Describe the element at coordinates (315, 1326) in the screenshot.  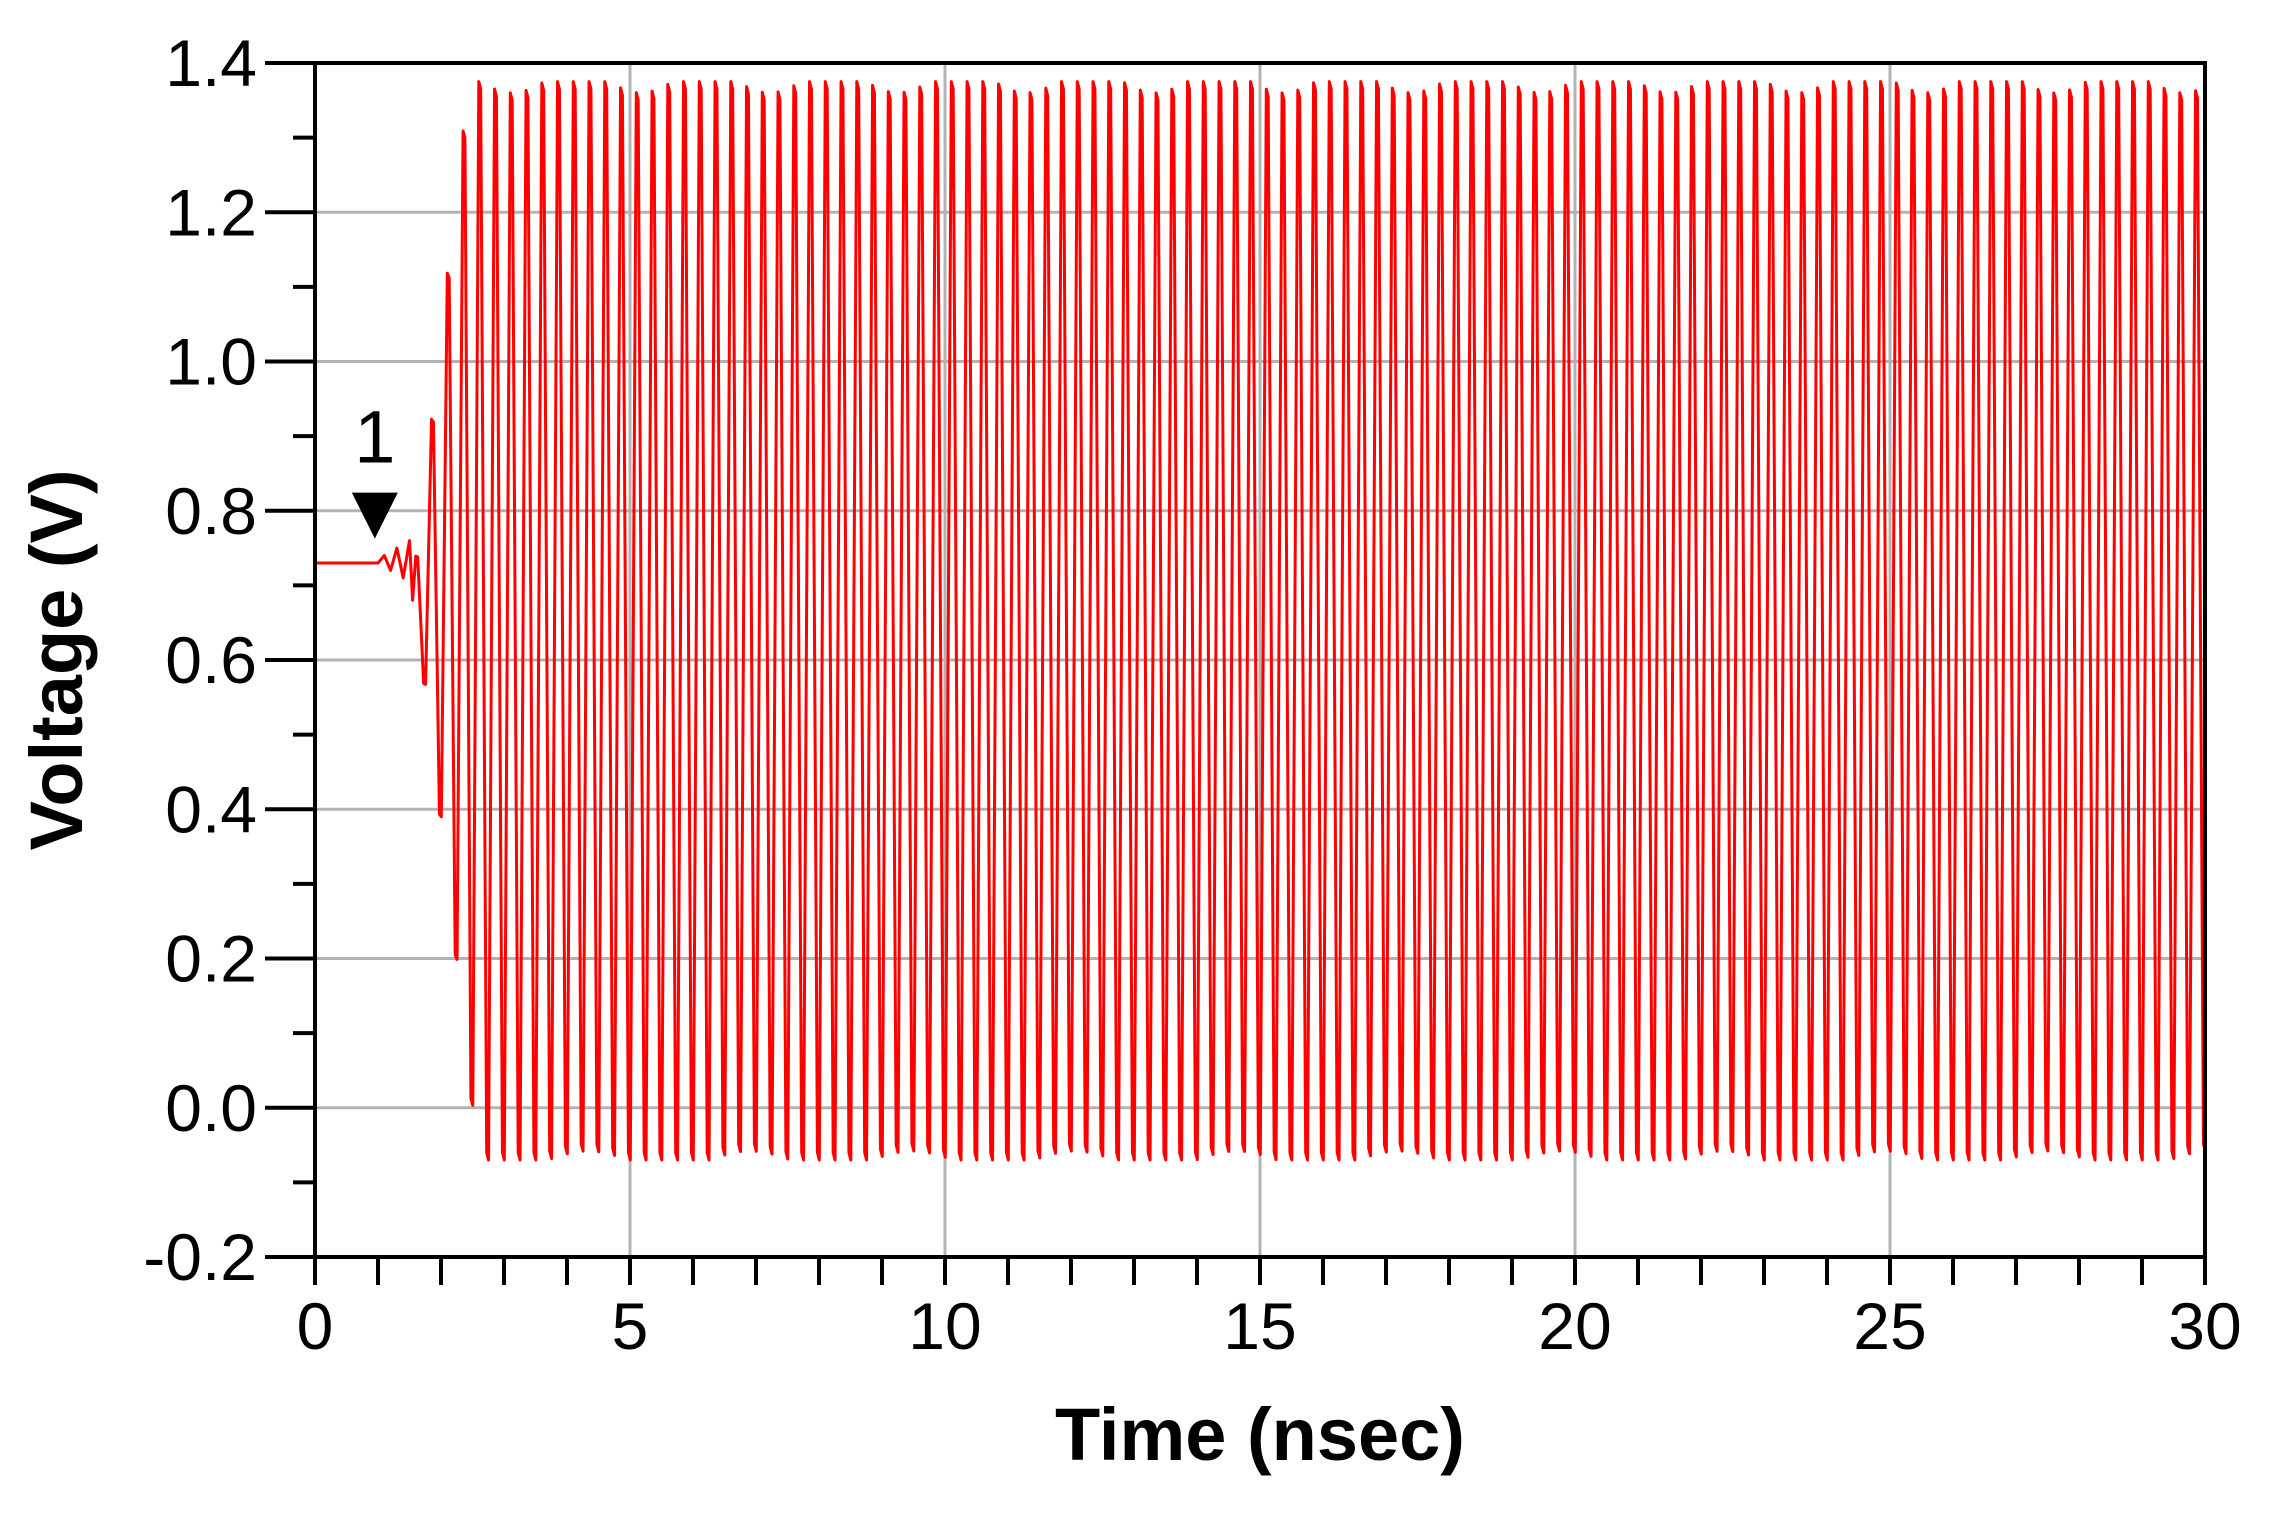
I see `x-tick-label-0: 0` at that location.